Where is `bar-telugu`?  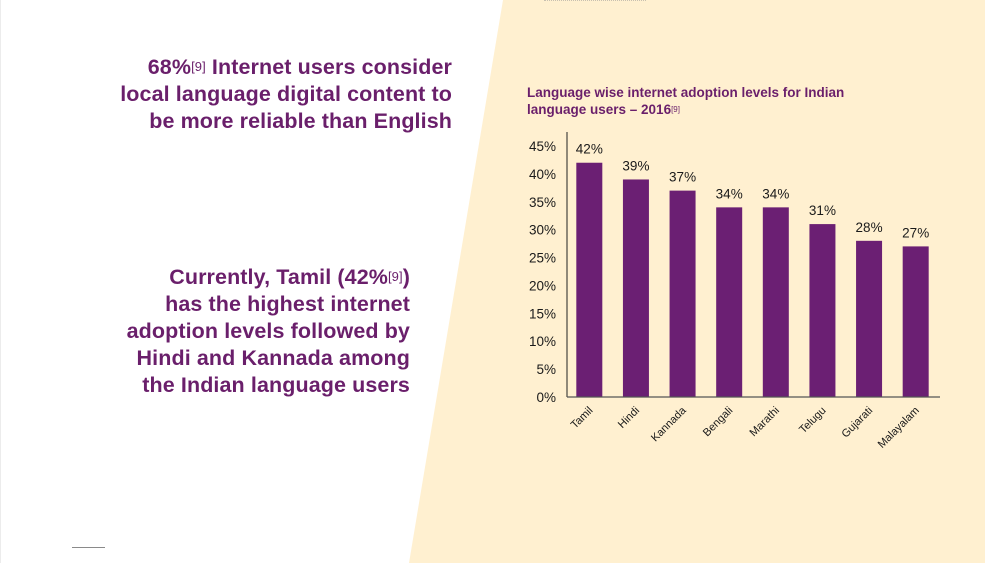 bar-telugu is located at coordinates (822, 310).